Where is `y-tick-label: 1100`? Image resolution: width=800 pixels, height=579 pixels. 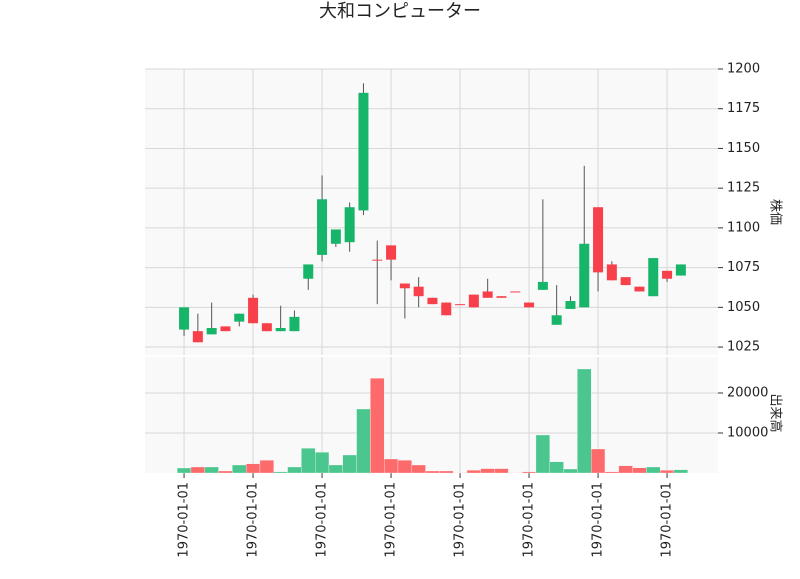 y-tick-label: 1100 is located at coordinates (743, 227).